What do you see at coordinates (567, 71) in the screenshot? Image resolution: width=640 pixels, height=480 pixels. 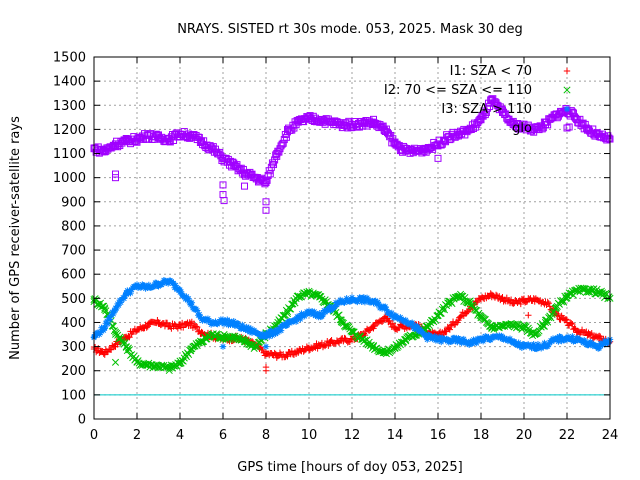 I see `legend-marker-i1` at bounding box center [567, 71].